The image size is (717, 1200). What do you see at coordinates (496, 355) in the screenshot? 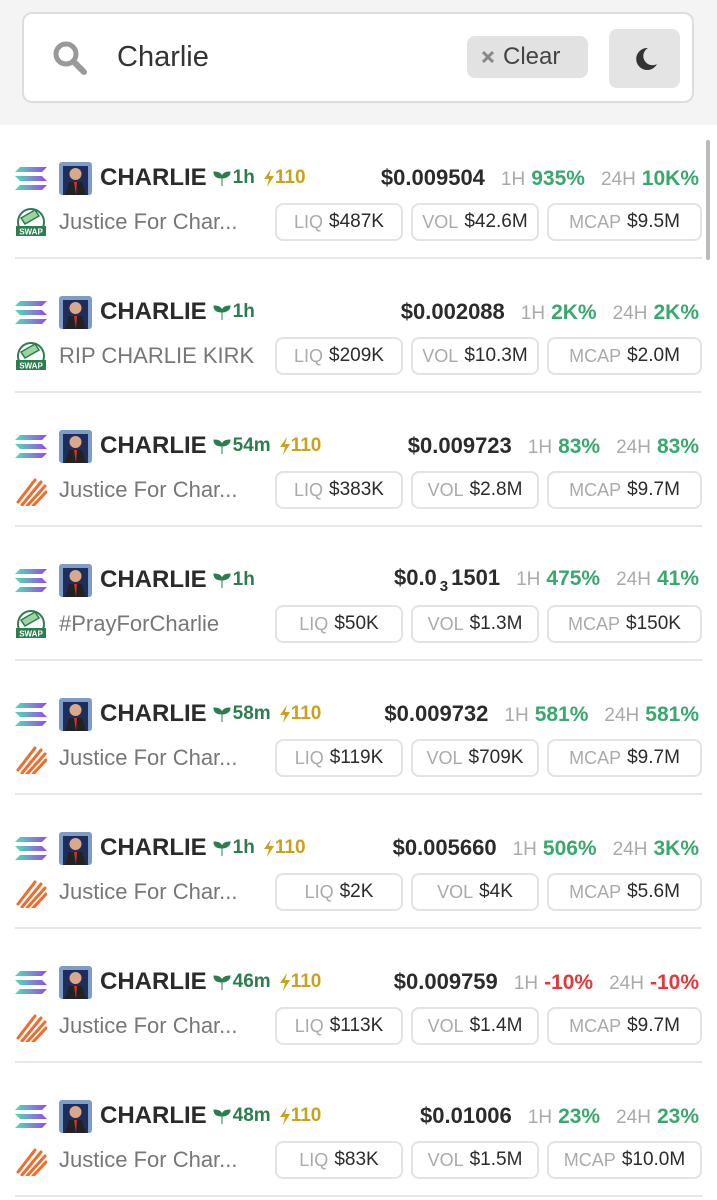
I see `vol-value: $10.3M` at bounding box center [496, 355].